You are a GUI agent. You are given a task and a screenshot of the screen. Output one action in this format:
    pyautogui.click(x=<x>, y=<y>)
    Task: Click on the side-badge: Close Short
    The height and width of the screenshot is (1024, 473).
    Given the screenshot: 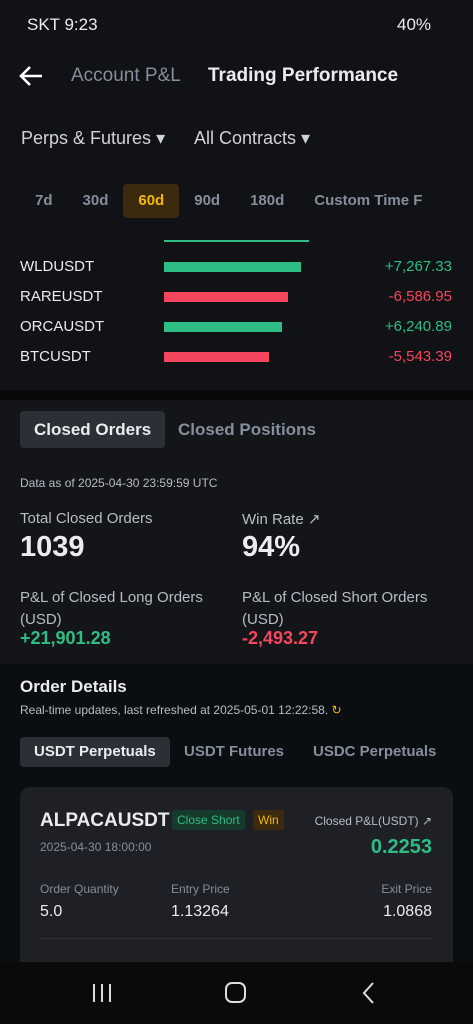 What is the action you would take?
    pyautogui.click(x=208, y=820)
    